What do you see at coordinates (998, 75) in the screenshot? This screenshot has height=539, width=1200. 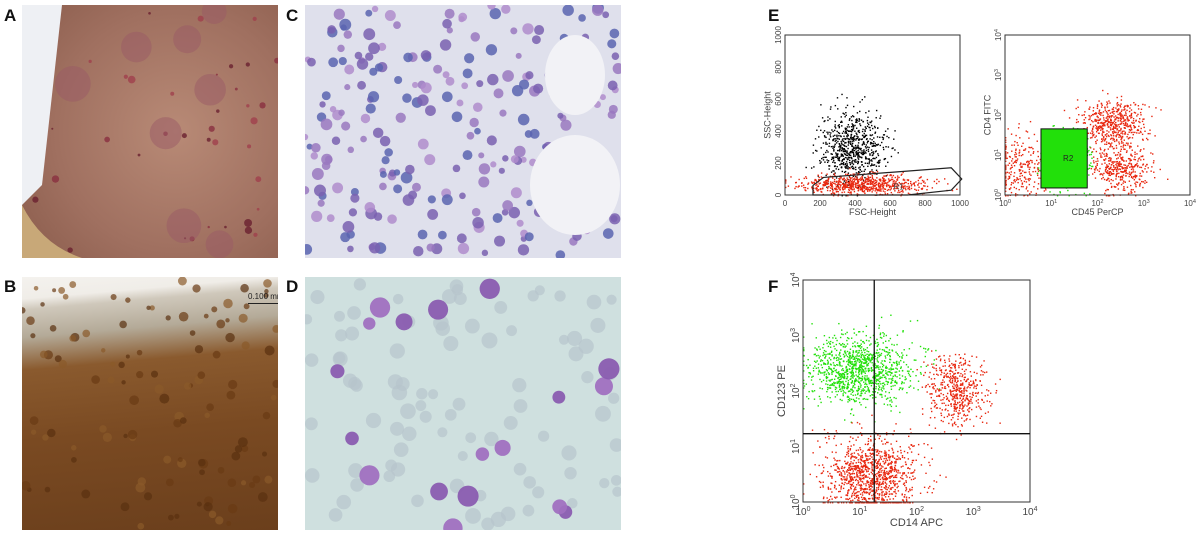 I see `y-tick-label: 103` at bounding box center [998, 75].